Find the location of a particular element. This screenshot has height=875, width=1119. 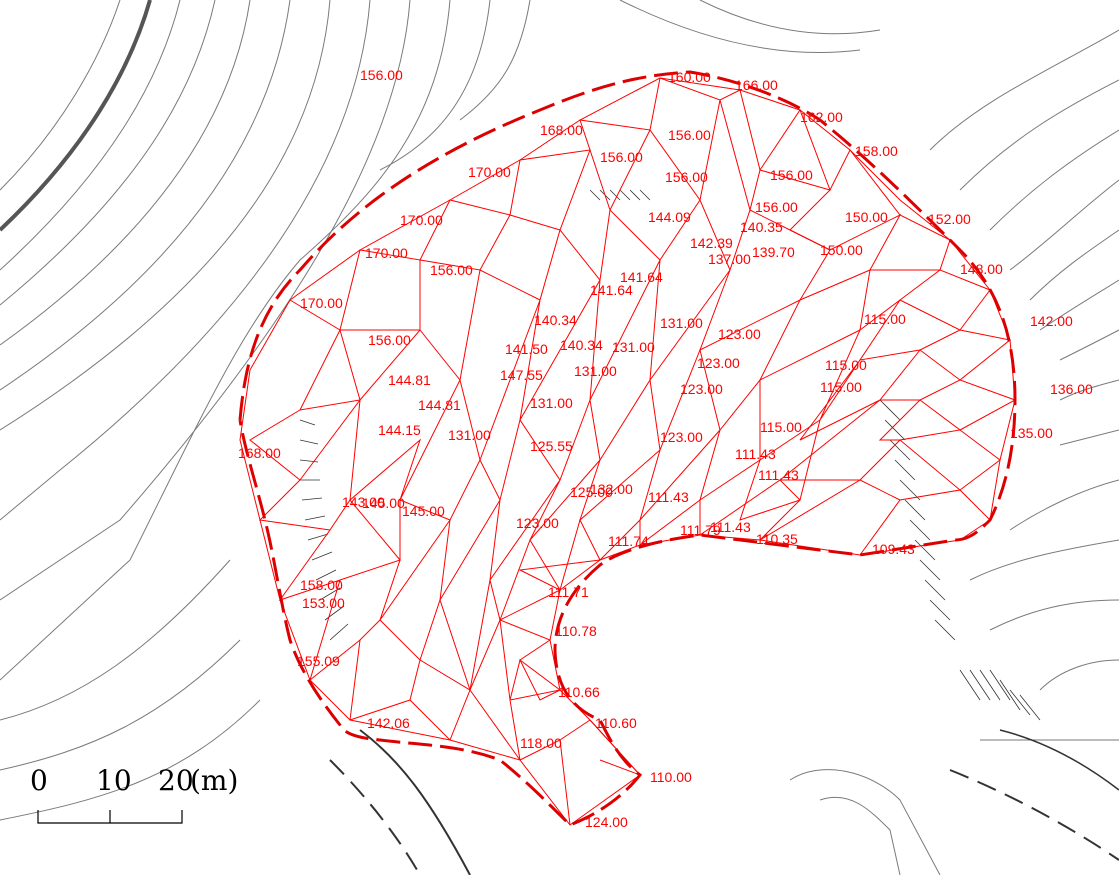

elevation-label: 142.06 is located at coordinates (388, 723).